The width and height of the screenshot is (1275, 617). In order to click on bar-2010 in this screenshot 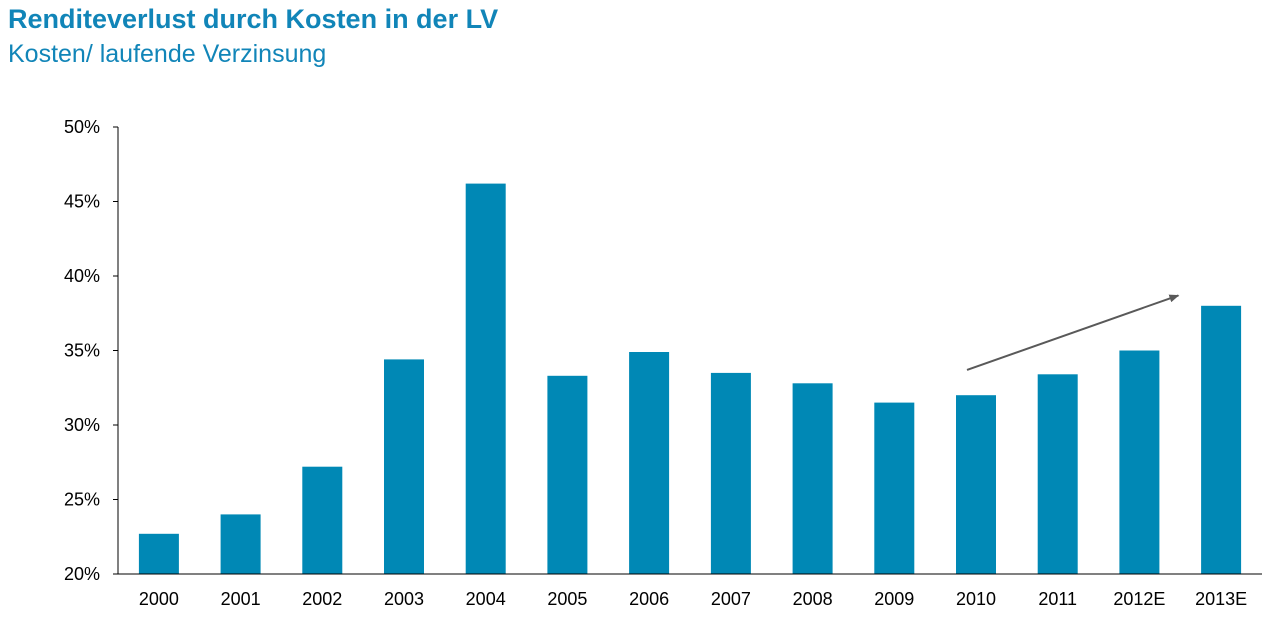, I will do `click(976, 484)`.